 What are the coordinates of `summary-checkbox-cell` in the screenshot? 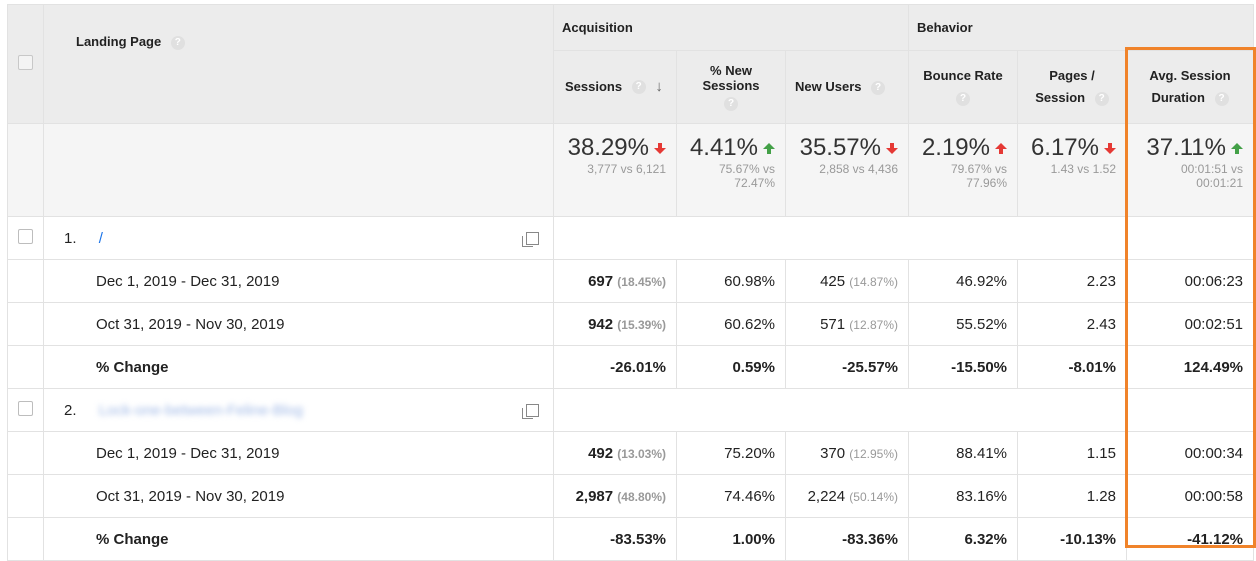 It's located at (25, 170).